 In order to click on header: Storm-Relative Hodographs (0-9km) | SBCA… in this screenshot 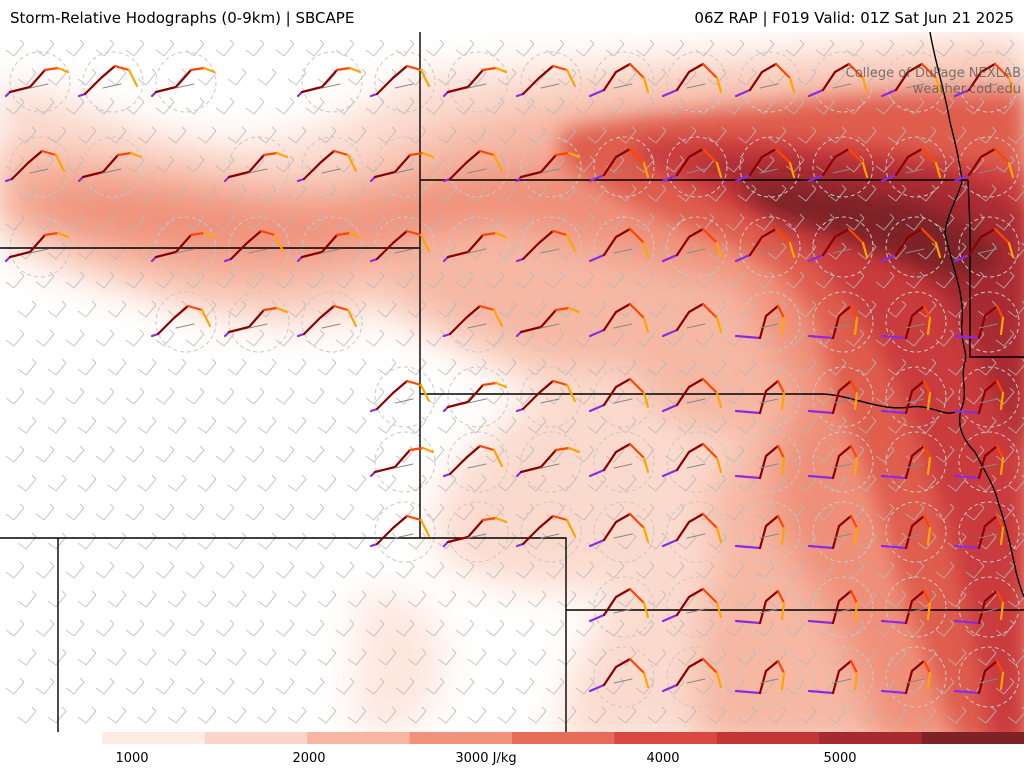, I will do `click(512, 16)`.